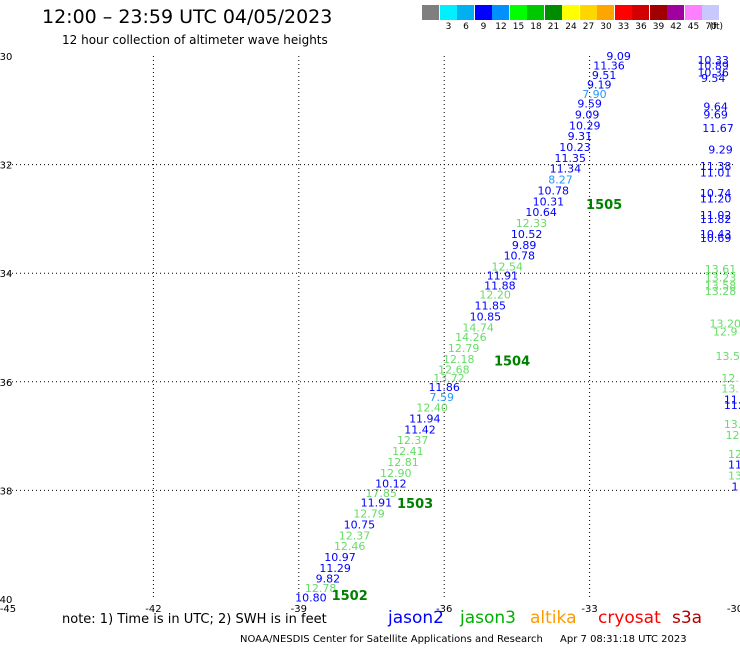 Image resolution: width=740 pixels, height=650 pixels. Describe the element at coordinates (536, 27) in the screenshot. I see `scale-label: 18` at that location.